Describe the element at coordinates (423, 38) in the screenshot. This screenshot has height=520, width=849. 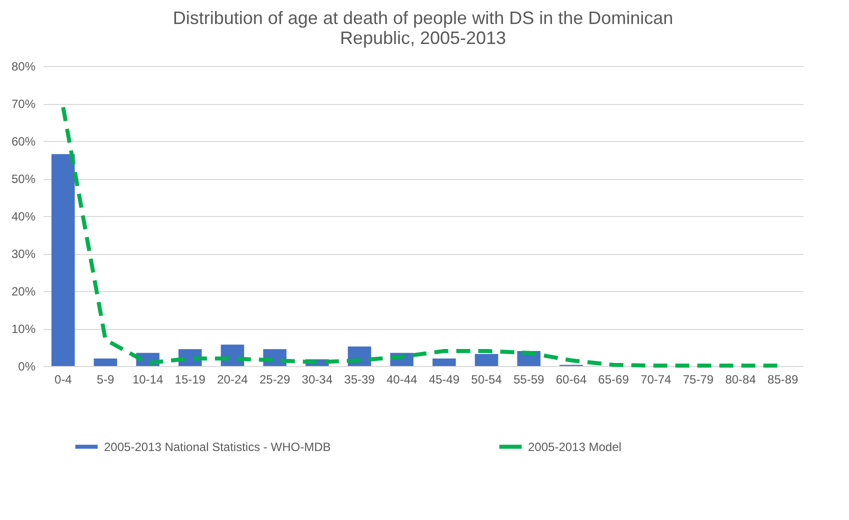
I see `text: Republic, 2005-2013` at that location.